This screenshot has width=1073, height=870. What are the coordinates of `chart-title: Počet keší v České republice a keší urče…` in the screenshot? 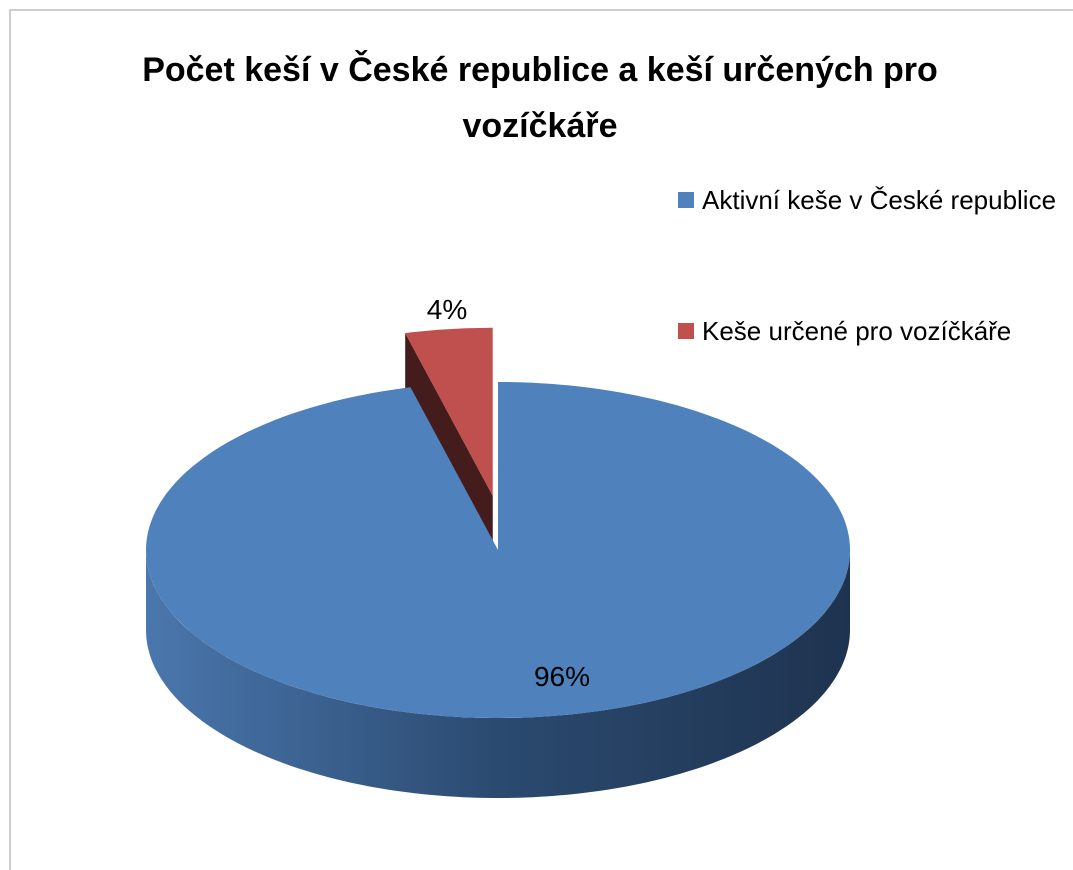 It's located at (540, 98).